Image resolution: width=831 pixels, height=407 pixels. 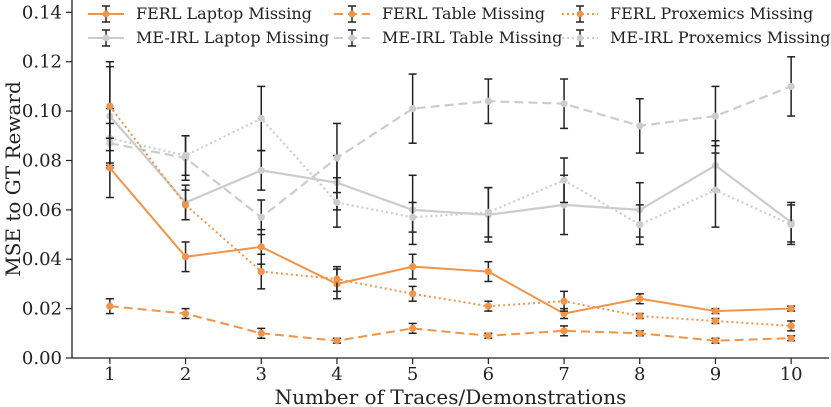 I want to click on x-tick-label: 8, so click(x=639, y=374).